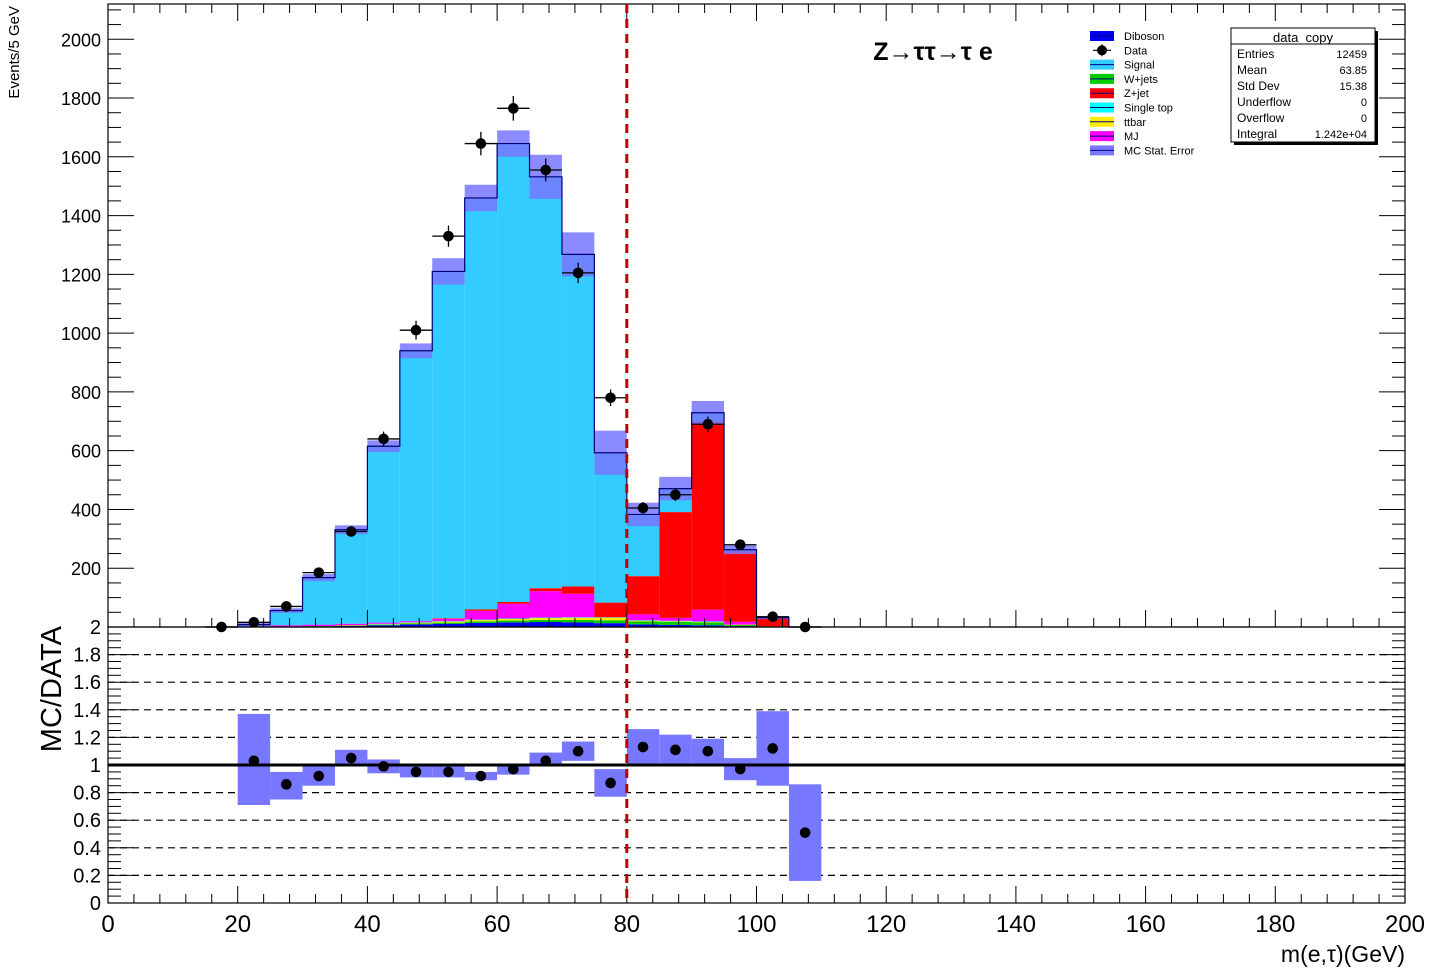 This screenshot has height=973, width=1432. Describe the element at coordinates (95, 904) in the screenshot. I see `y-tick-label: 0` at that location.